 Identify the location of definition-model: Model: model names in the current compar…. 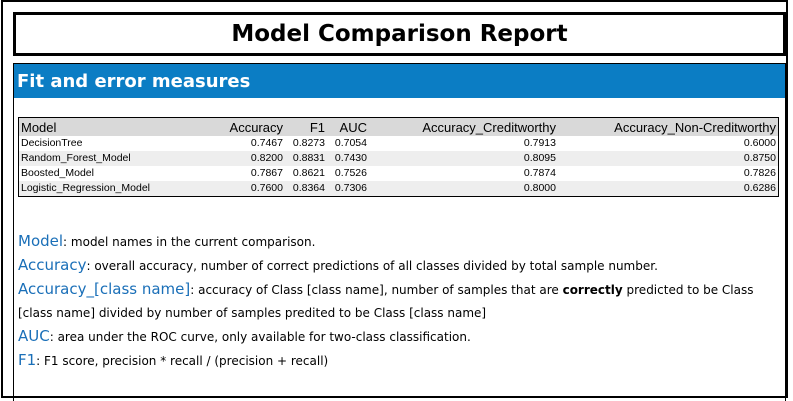
(398, 242).